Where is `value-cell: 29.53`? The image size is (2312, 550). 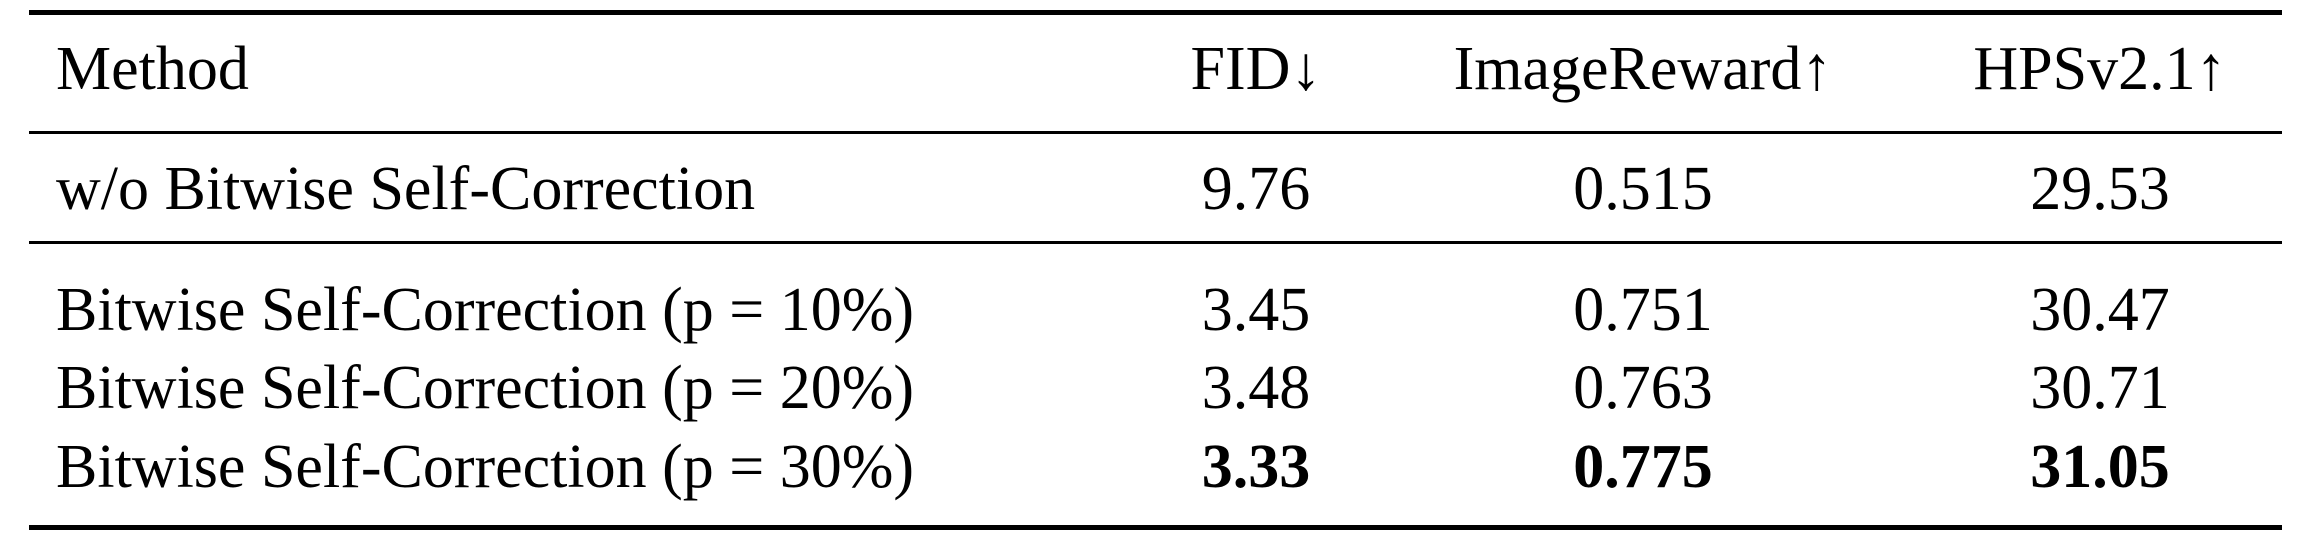
value-cell: 29.53 is located at coordinates (2100, 189).